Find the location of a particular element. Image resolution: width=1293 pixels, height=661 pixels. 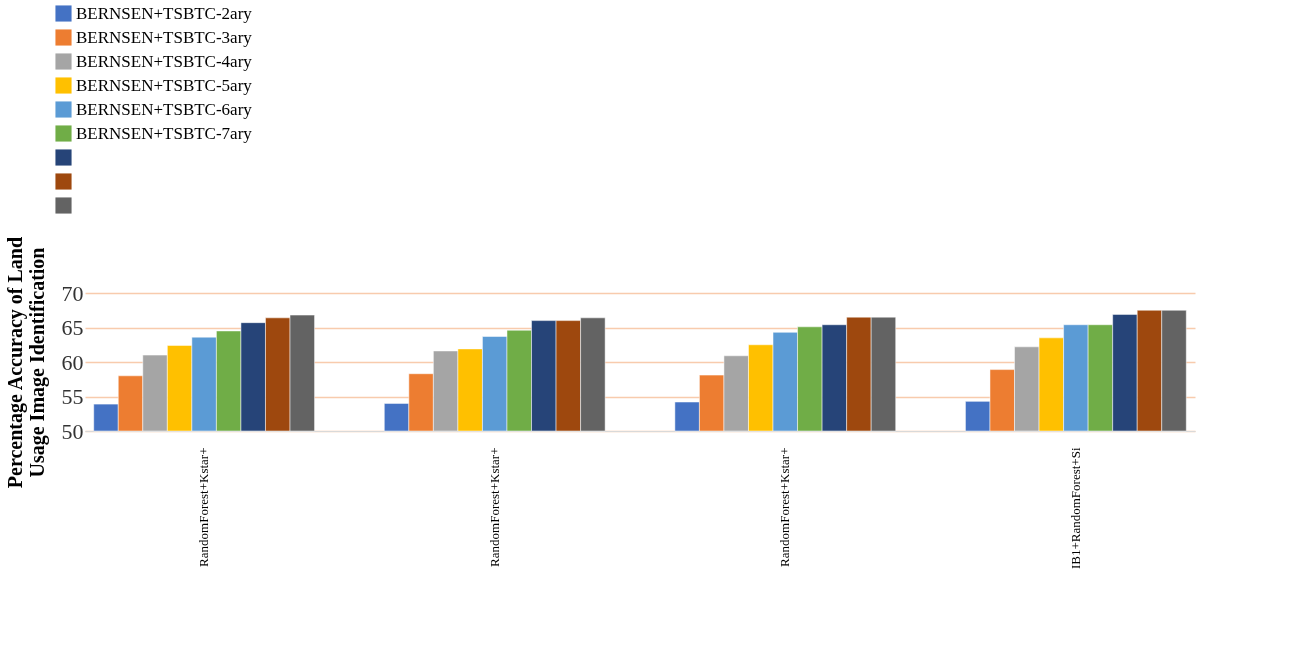

legend-label: BERNSEN+TSBTC-4ary is located at coordinates (164, 61).